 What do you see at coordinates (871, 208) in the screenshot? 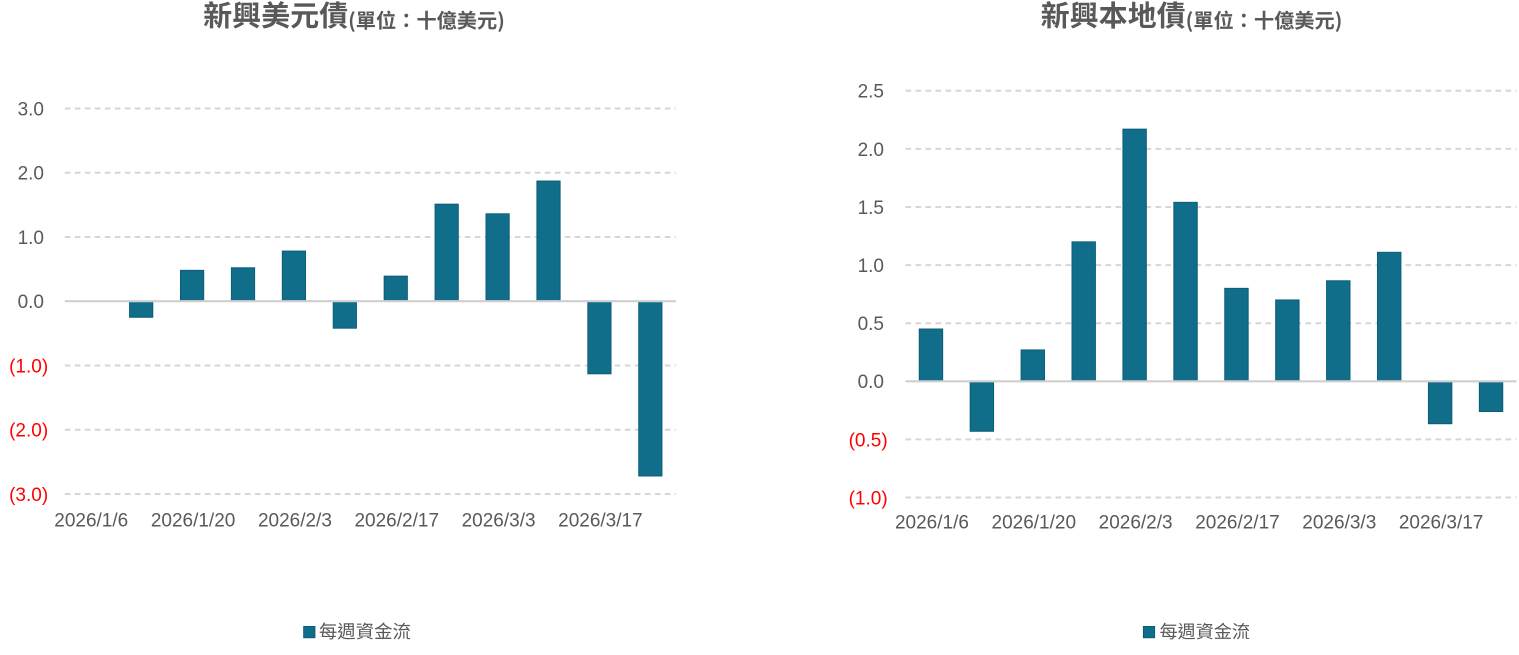
I see `svg-text: 1.5` at bounding box center [871, 208].